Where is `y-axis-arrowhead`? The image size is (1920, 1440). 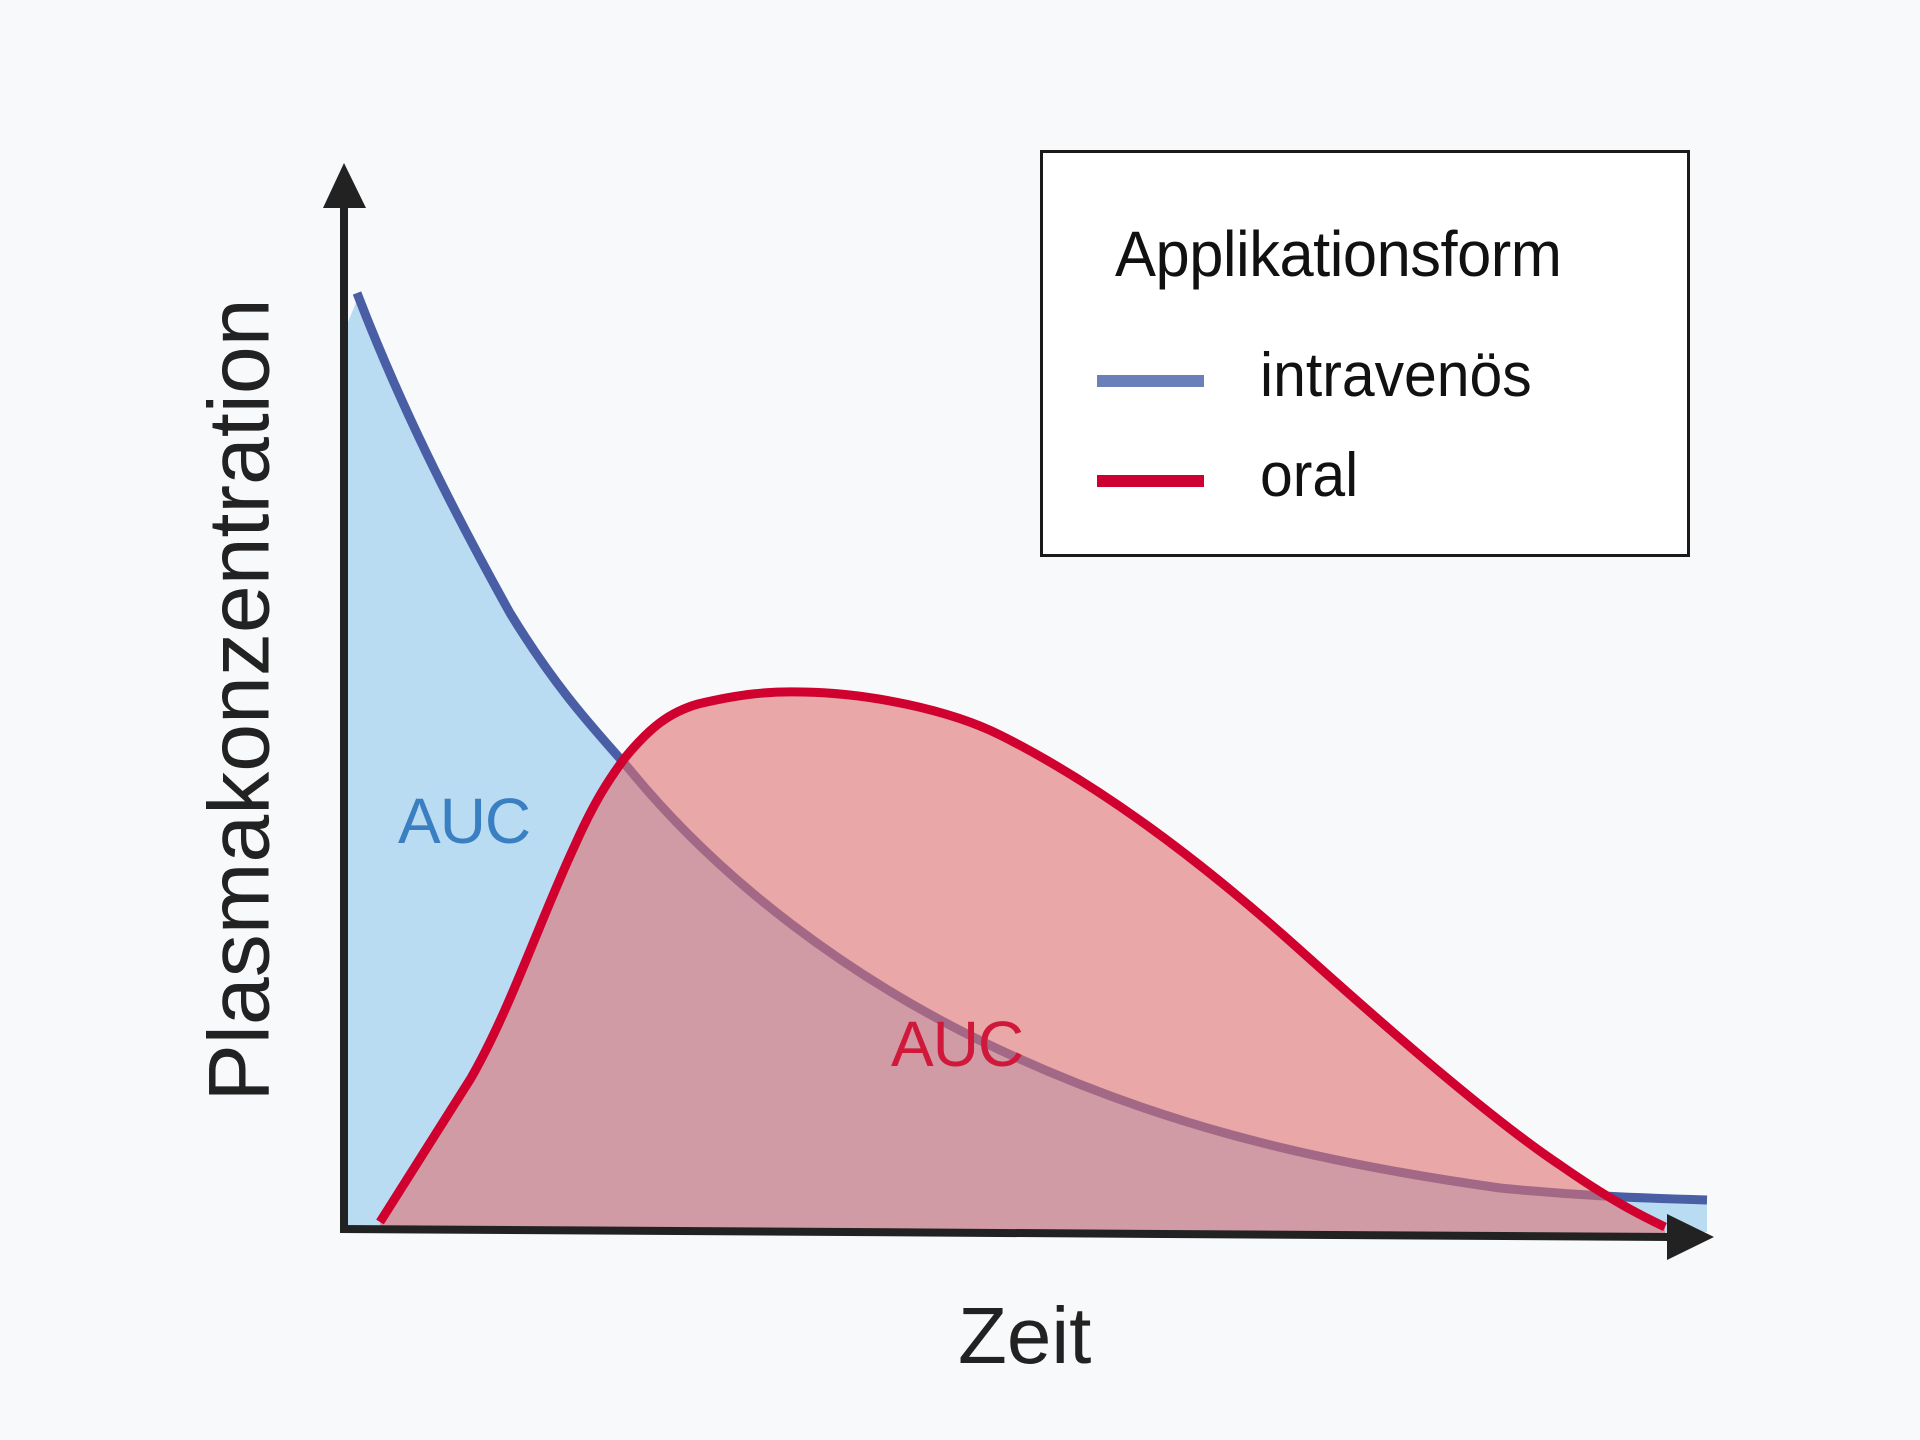
y-axis-arrowhead is located at coordinates (344, 185).